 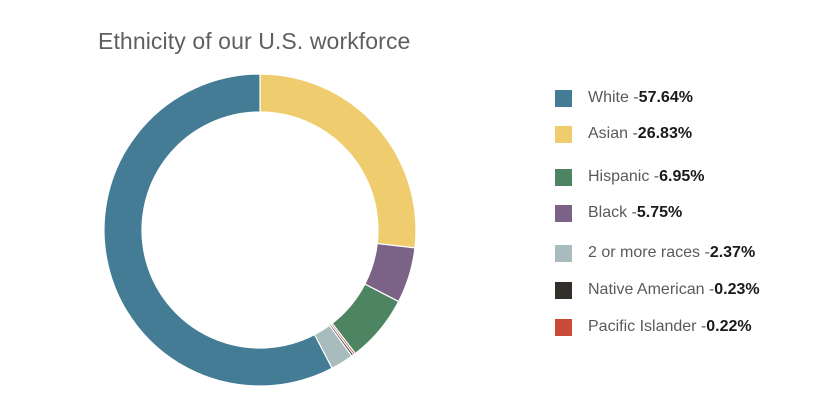 I want to click on legend-label-white: White -, so click(x=613, y=97).